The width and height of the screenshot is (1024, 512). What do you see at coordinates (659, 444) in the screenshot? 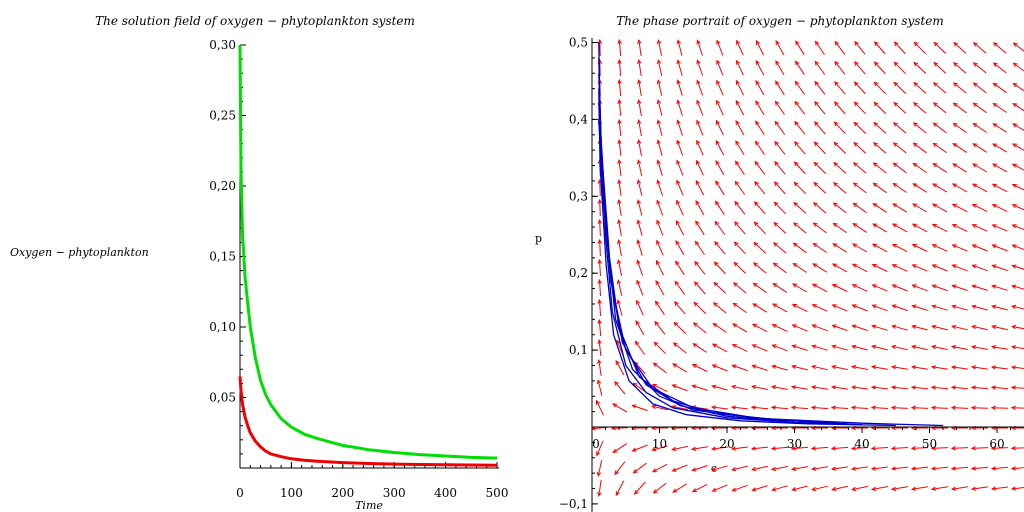
I see `right-x-tick-label: 10` at bounding box center [659, 444].